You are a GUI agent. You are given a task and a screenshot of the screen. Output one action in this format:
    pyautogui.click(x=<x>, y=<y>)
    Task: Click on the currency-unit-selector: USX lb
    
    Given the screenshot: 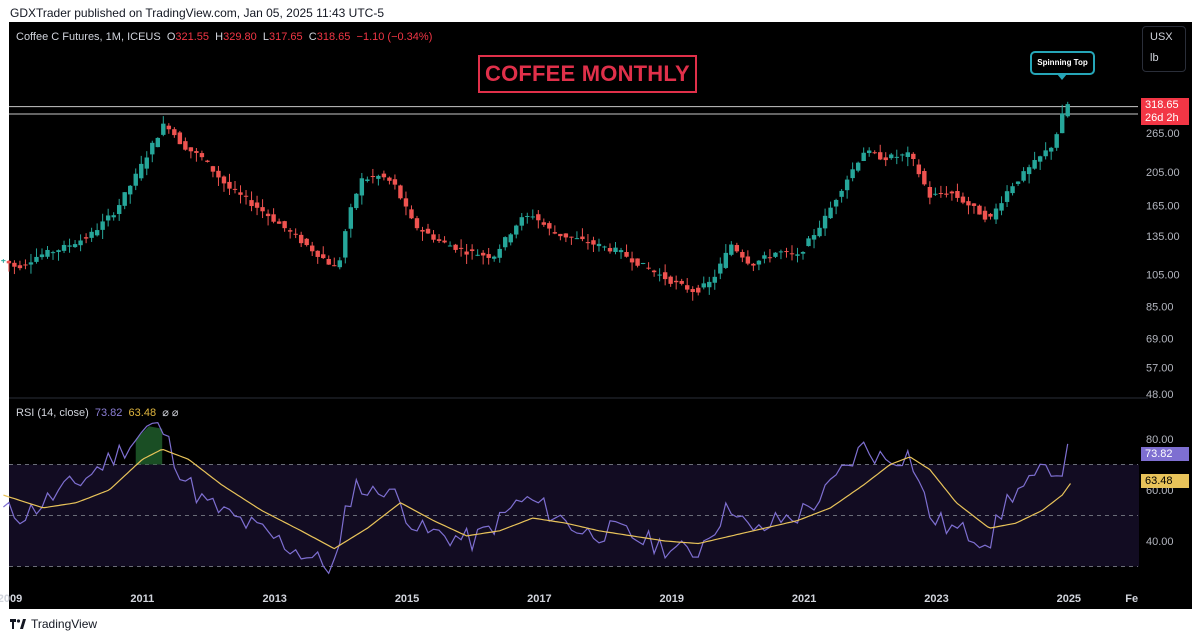 What is the action you would take?
    pyautogui.click(x=1164, y=49)
    